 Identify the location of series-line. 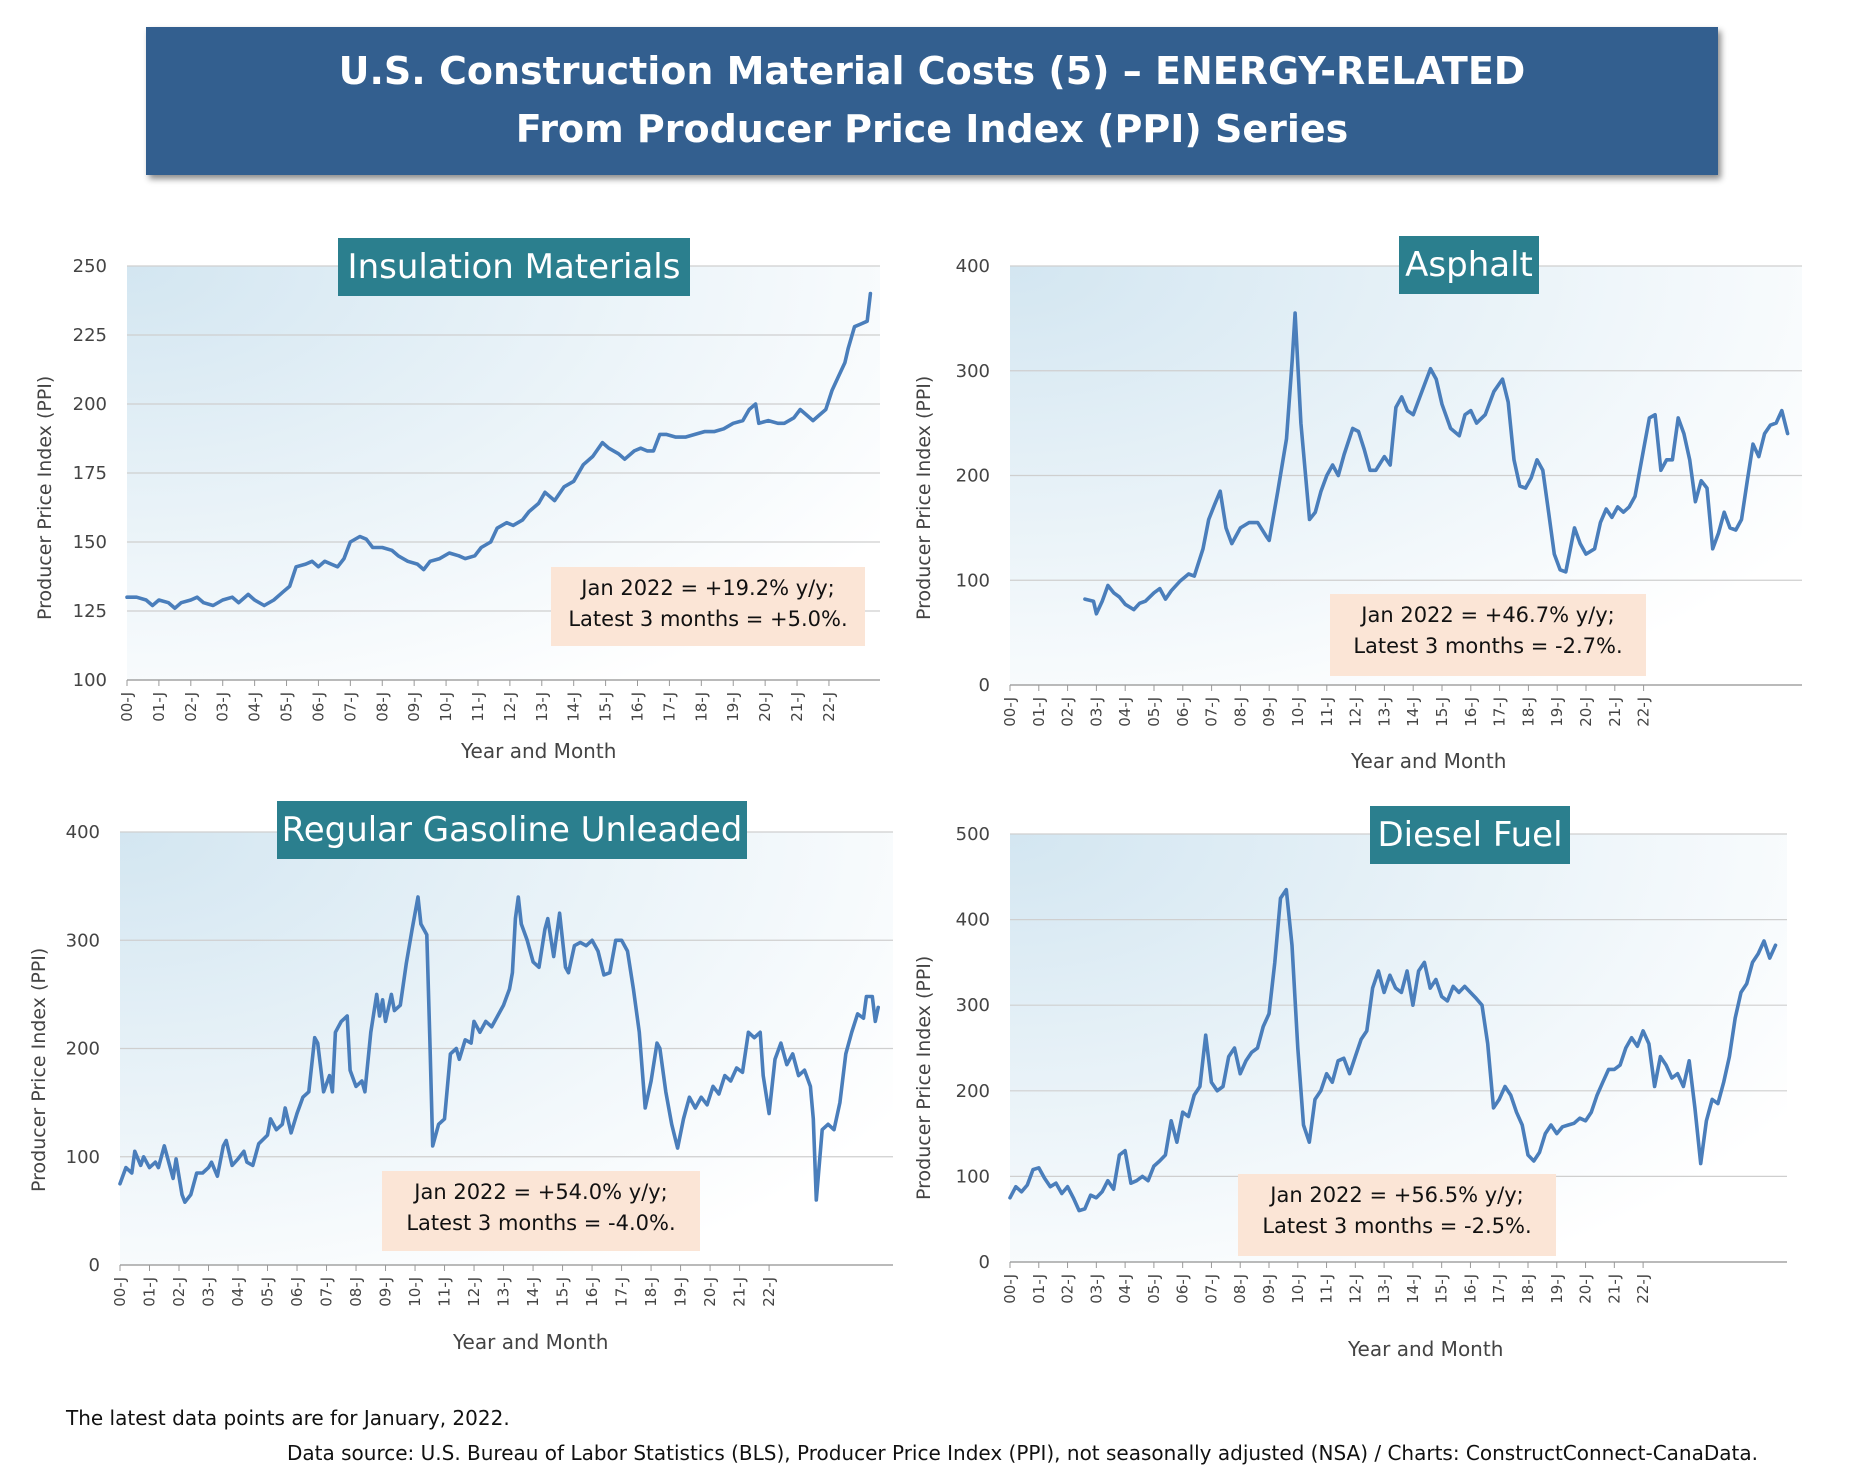
(1393, 1050).